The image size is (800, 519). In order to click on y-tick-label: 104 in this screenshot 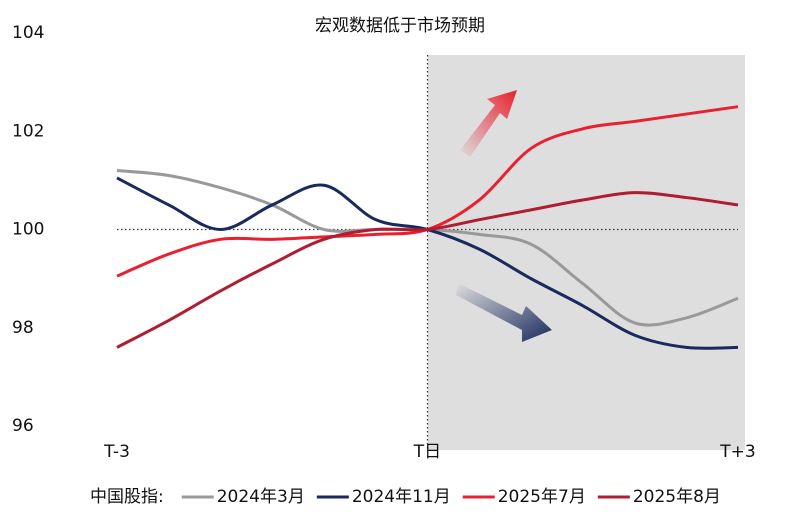, I will do `click(28, 33)`.